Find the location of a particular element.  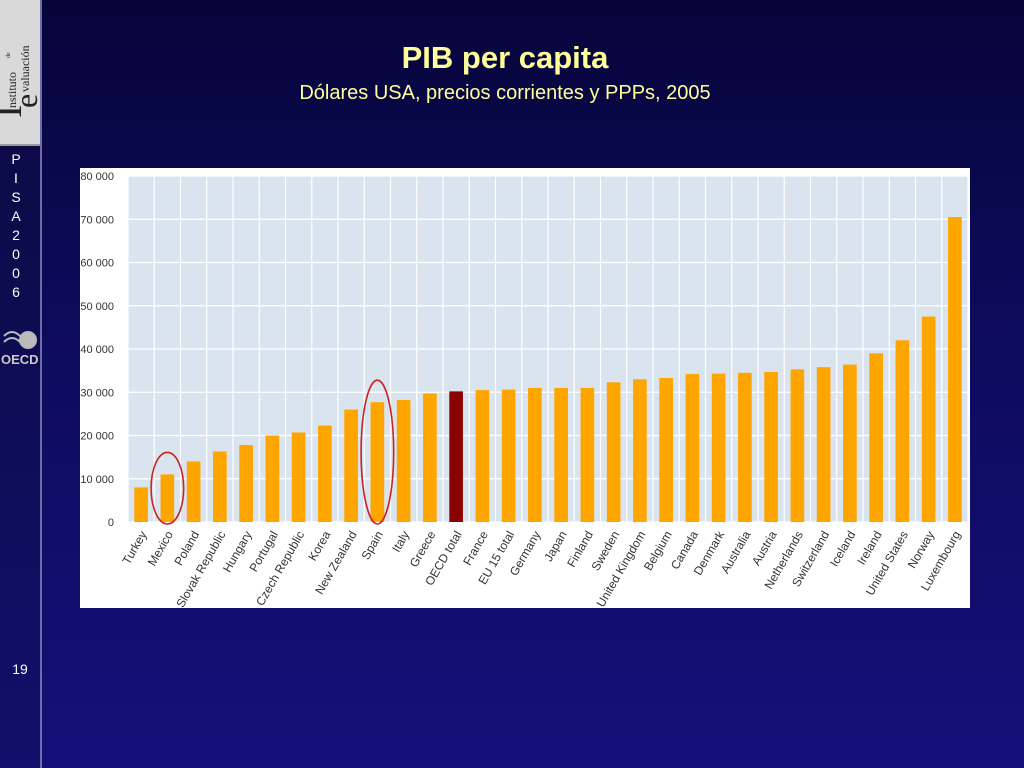

bar-belgium is located at coordinates (666, 449).